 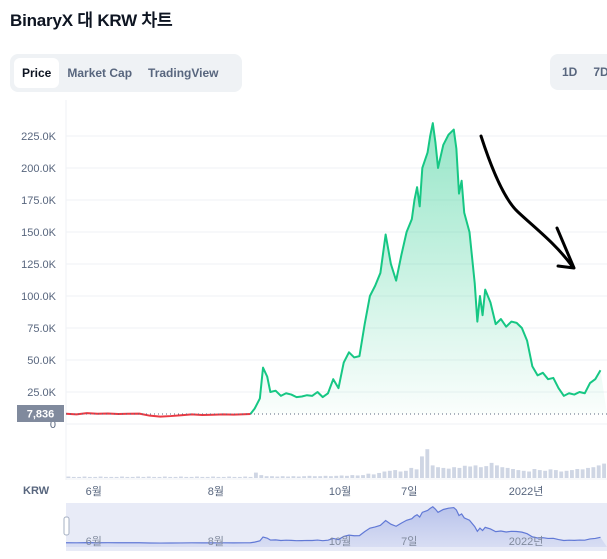 What do you see at coordinates (41, 393) in the screenshot?
I see `y-tick-label: 25.0K` at bounding box center [41, 393].